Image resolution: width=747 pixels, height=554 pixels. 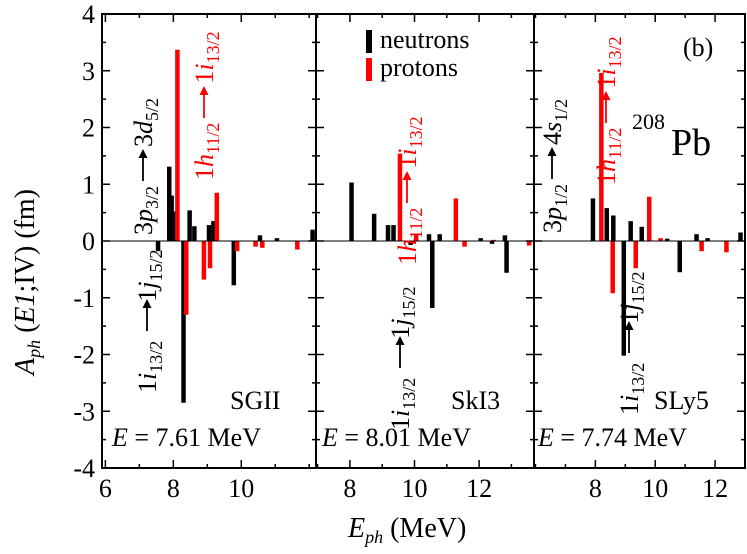 I want to click on x-tick-label: 12, so click(x=715, y=488).